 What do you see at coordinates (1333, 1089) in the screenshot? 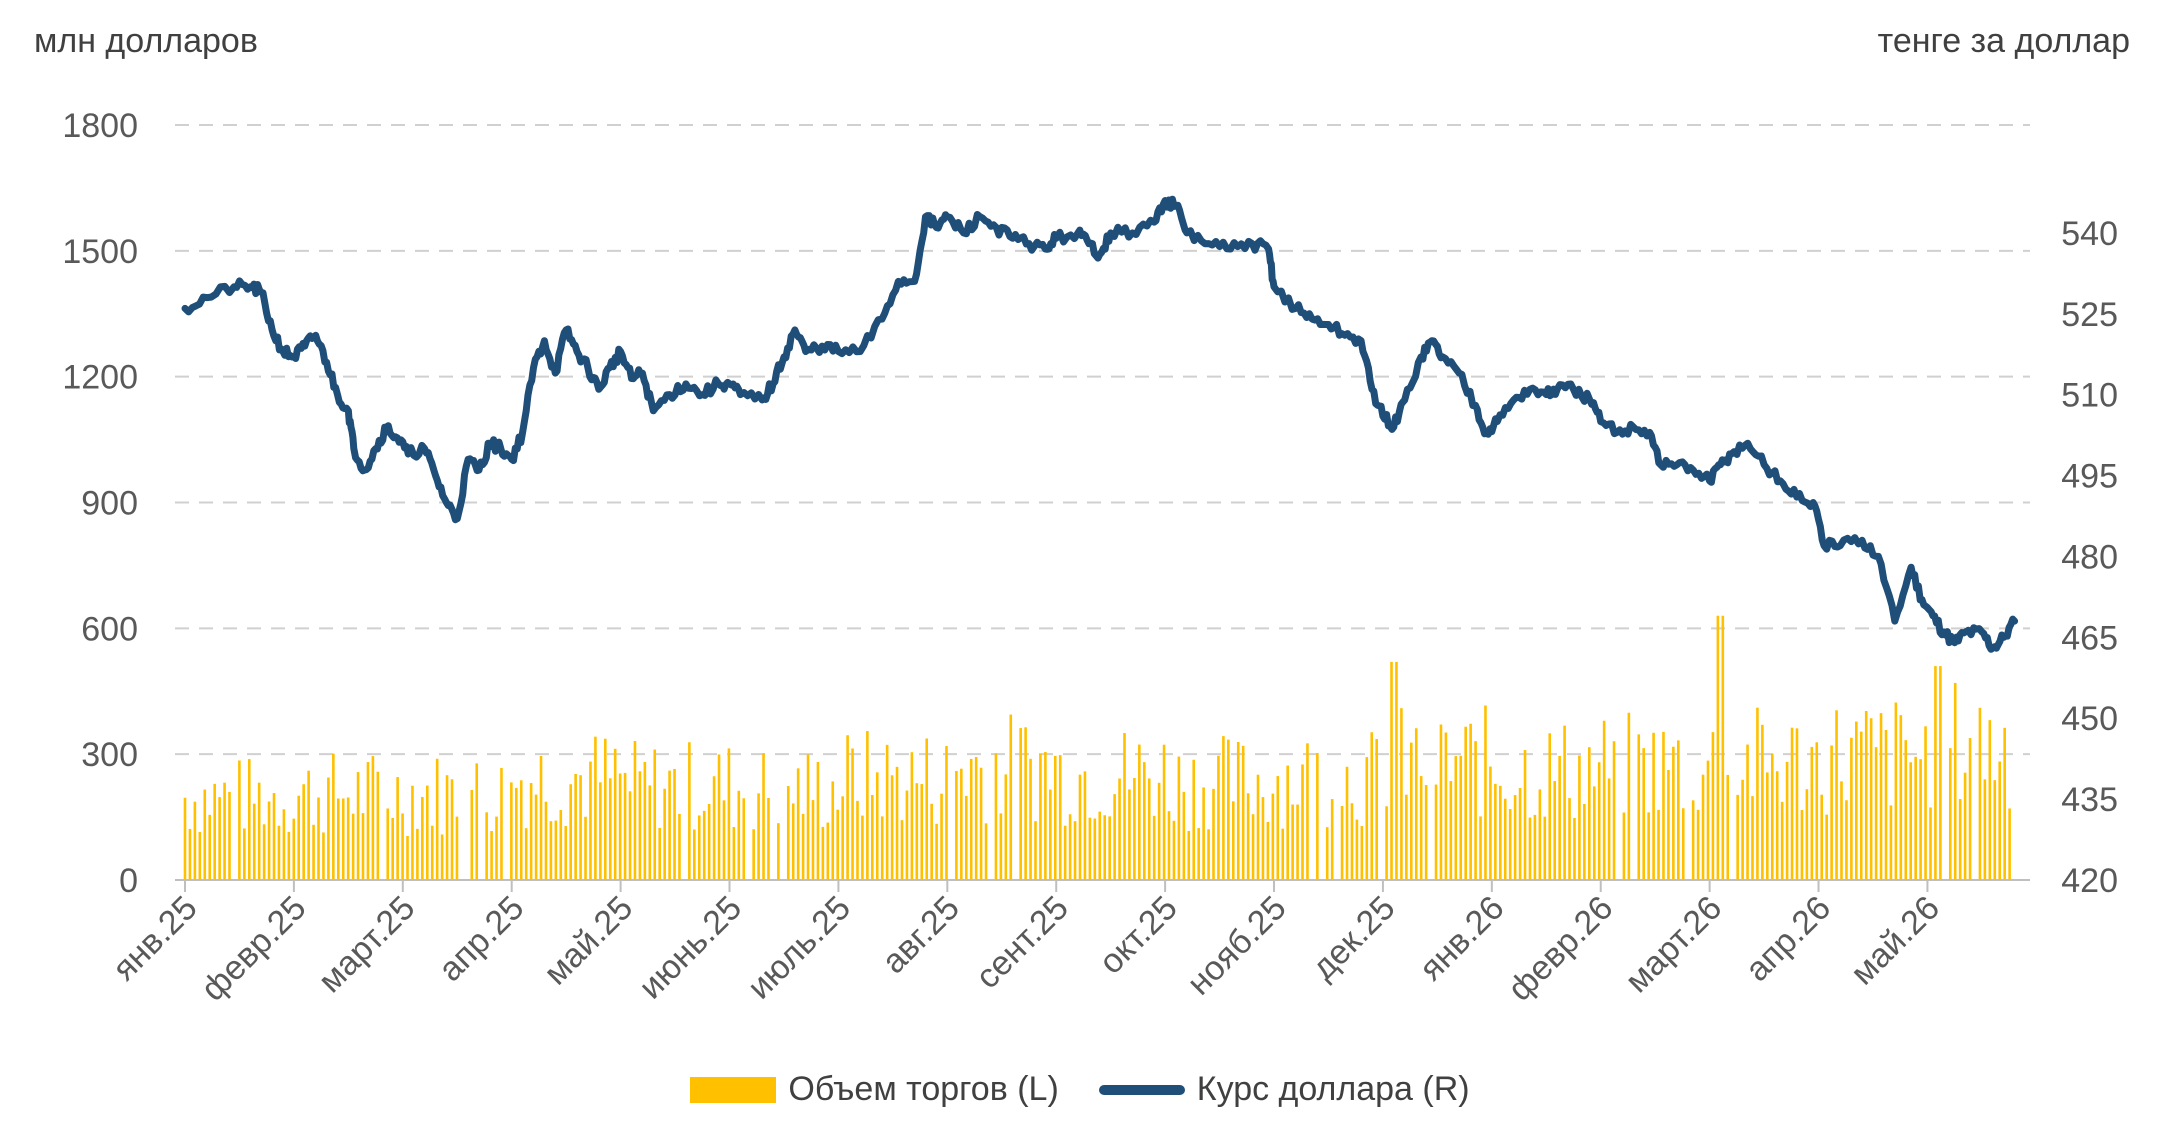
I see `legend-label-rate: Курс доллара (R)` at bounding box center [1333, 1089].